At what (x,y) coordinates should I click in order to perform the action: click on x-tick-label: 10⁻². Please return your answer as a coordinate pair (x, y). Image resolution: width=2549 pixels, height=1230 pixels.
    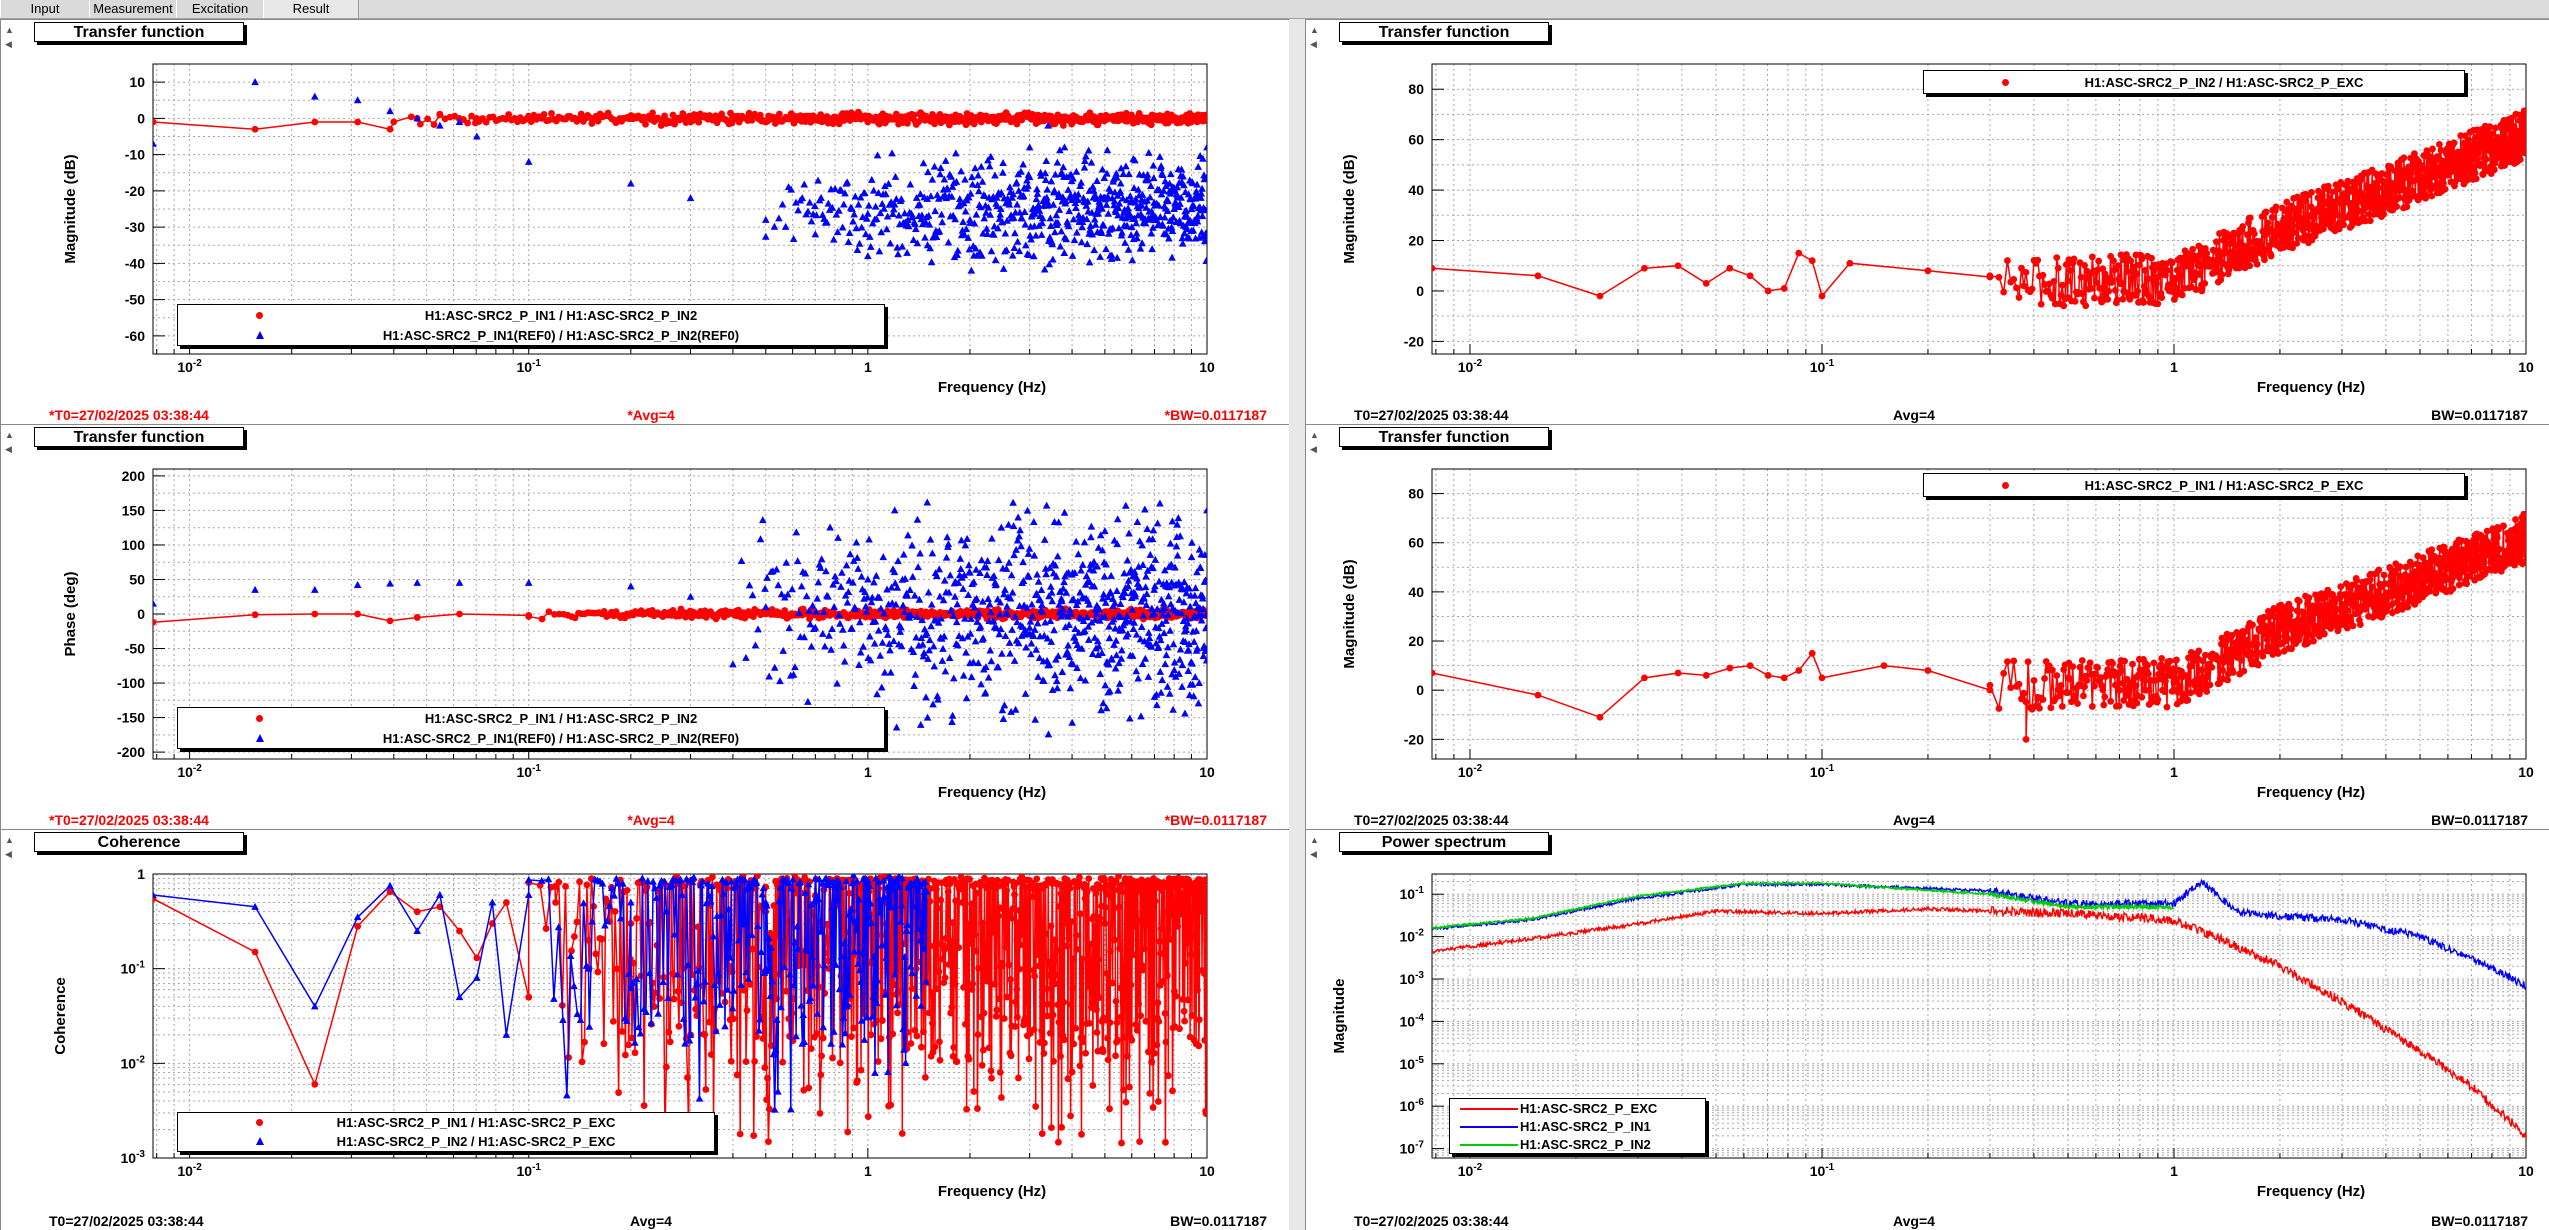
    Looking at the image, I should click on (189, 771).